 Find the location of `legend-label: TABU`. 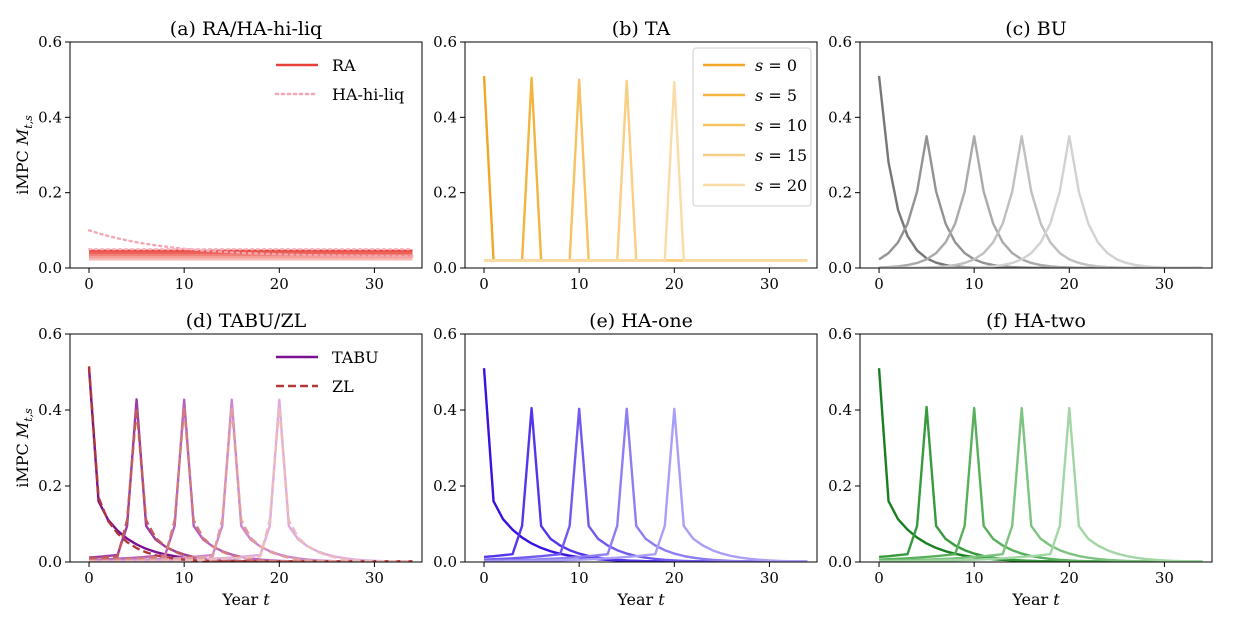

legend-label: TABU is located at coordinates (355, 357).